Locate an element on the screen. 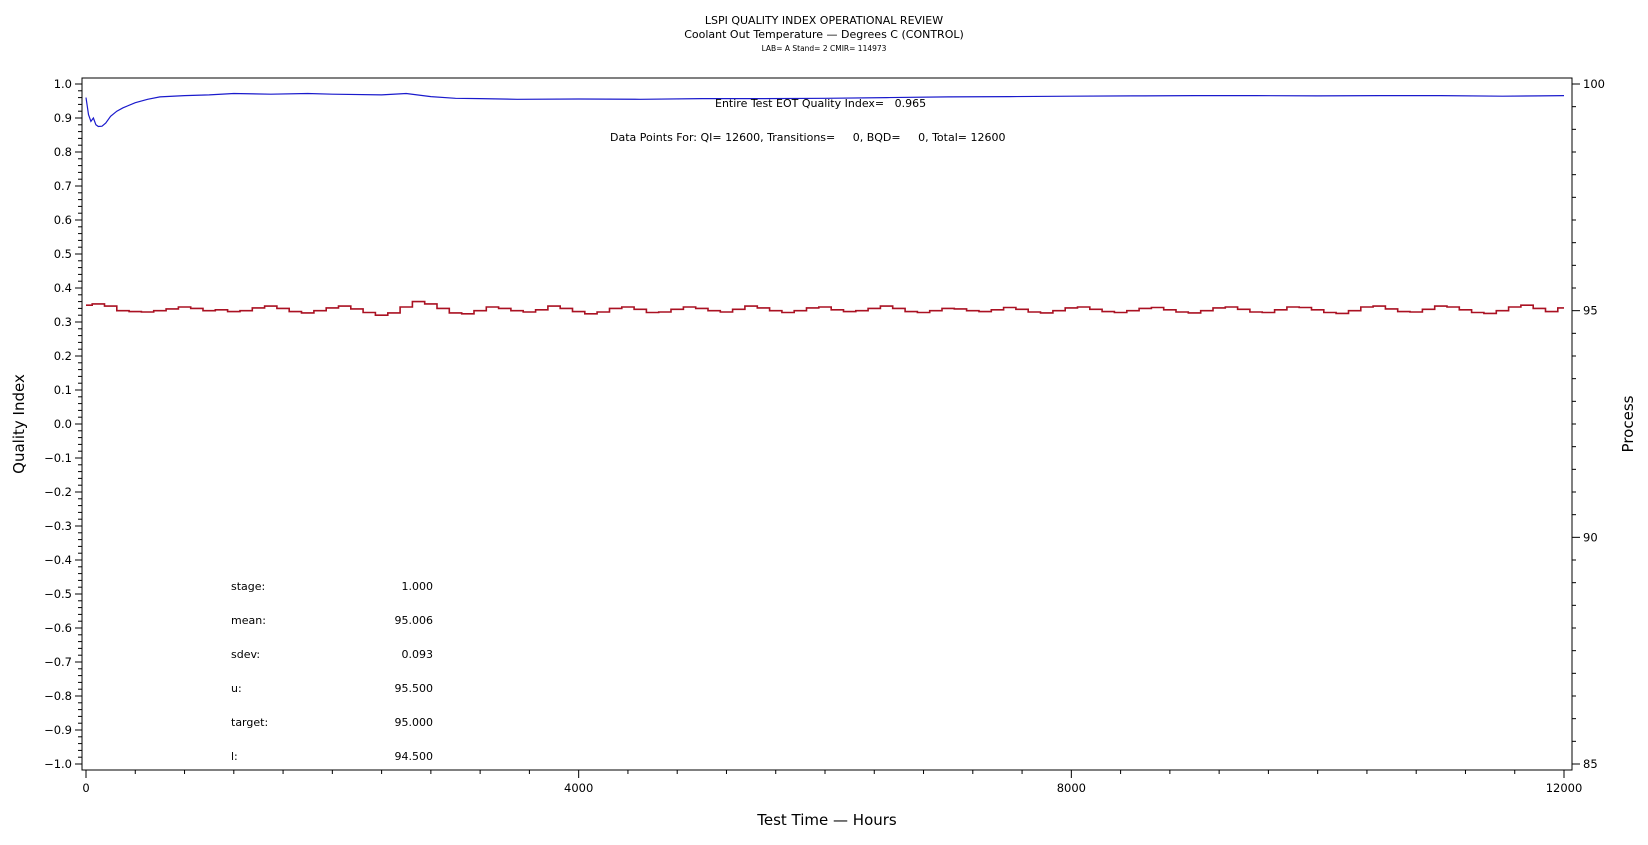 This screenshot has width=1648, height=845. x-tick-label: 4000 is located at coordinates (578, 788).